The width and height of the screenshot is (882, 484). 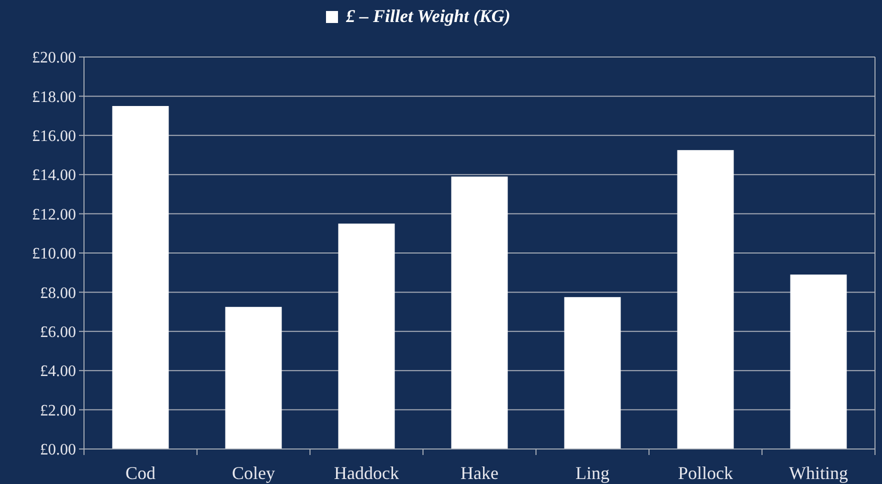 I want to click on y-tick-label: £0.00, so click(x=58, y=450).